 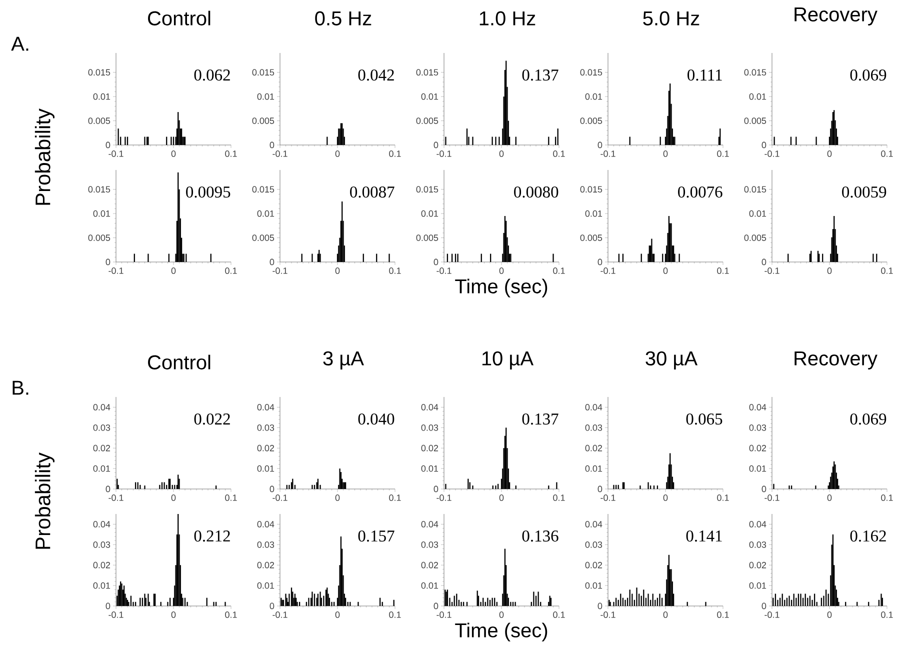 I want to click on annotation: 0.0095, so click(x=208, y=192).